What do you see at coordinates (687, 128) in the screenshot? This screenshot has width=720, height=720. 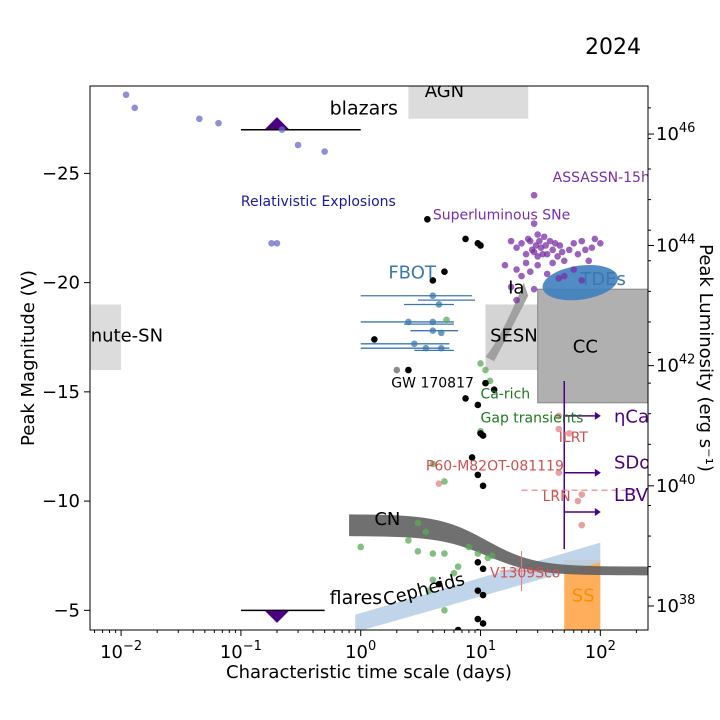 I see `y2-tick-exponent: 46` at bounding box center [687, 128].